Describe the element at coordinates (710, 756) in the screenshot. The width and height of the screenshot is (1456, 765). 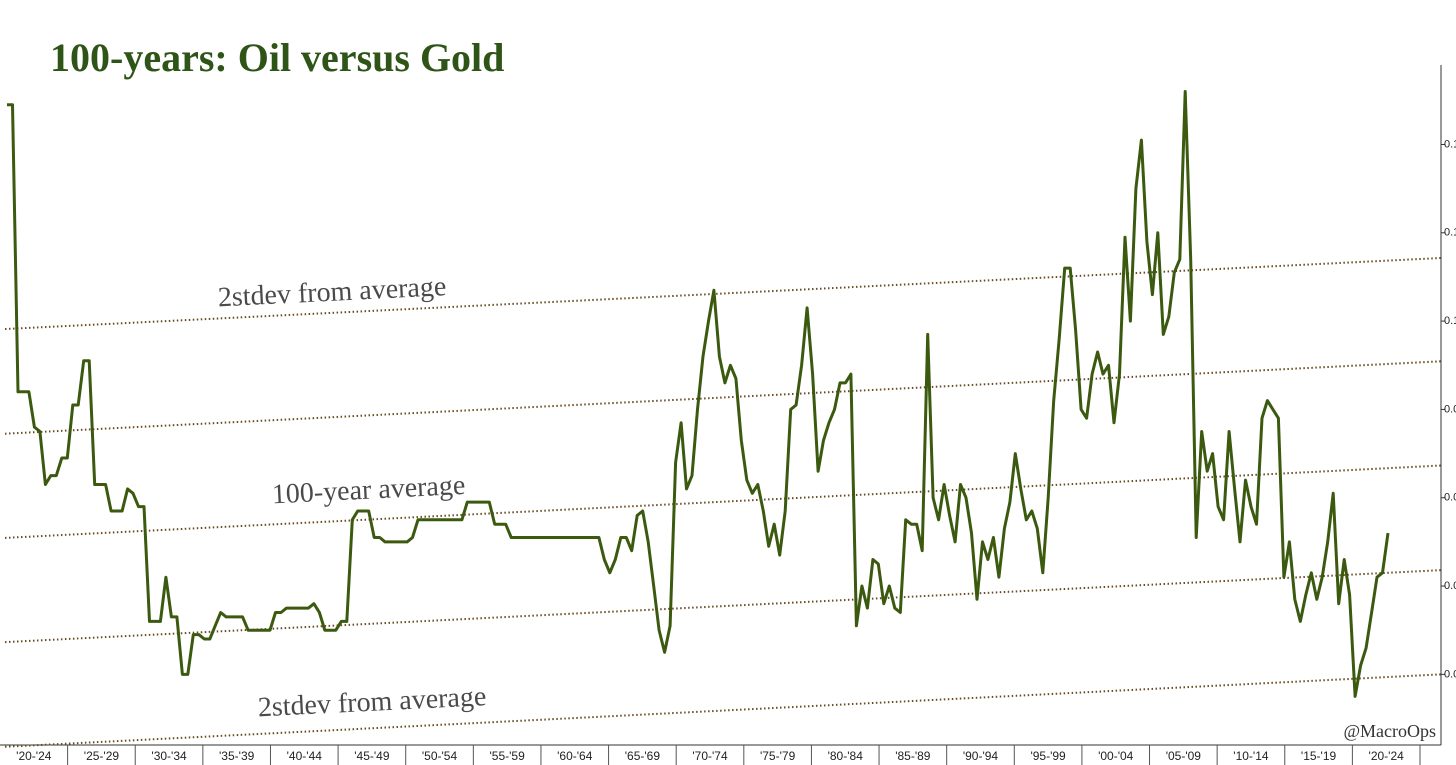
I see `x-tick-label: '70-'74` at that location.